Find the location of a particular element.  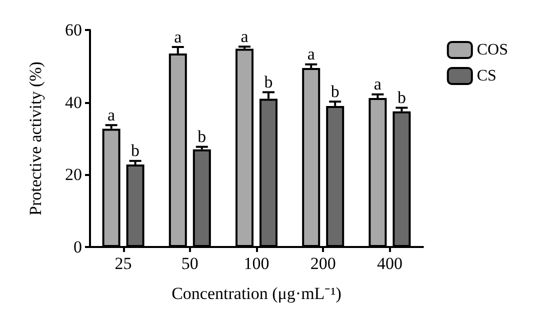

x-tick-label: 200 is located at coordinates (323, 263).